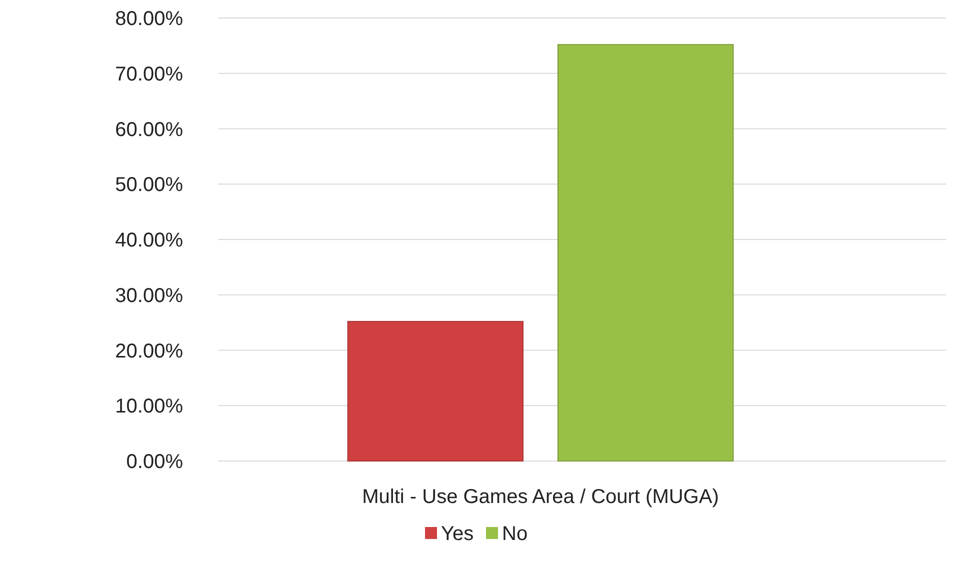  I want to click on y-tick-label: 20.00%, so click(149, 351).